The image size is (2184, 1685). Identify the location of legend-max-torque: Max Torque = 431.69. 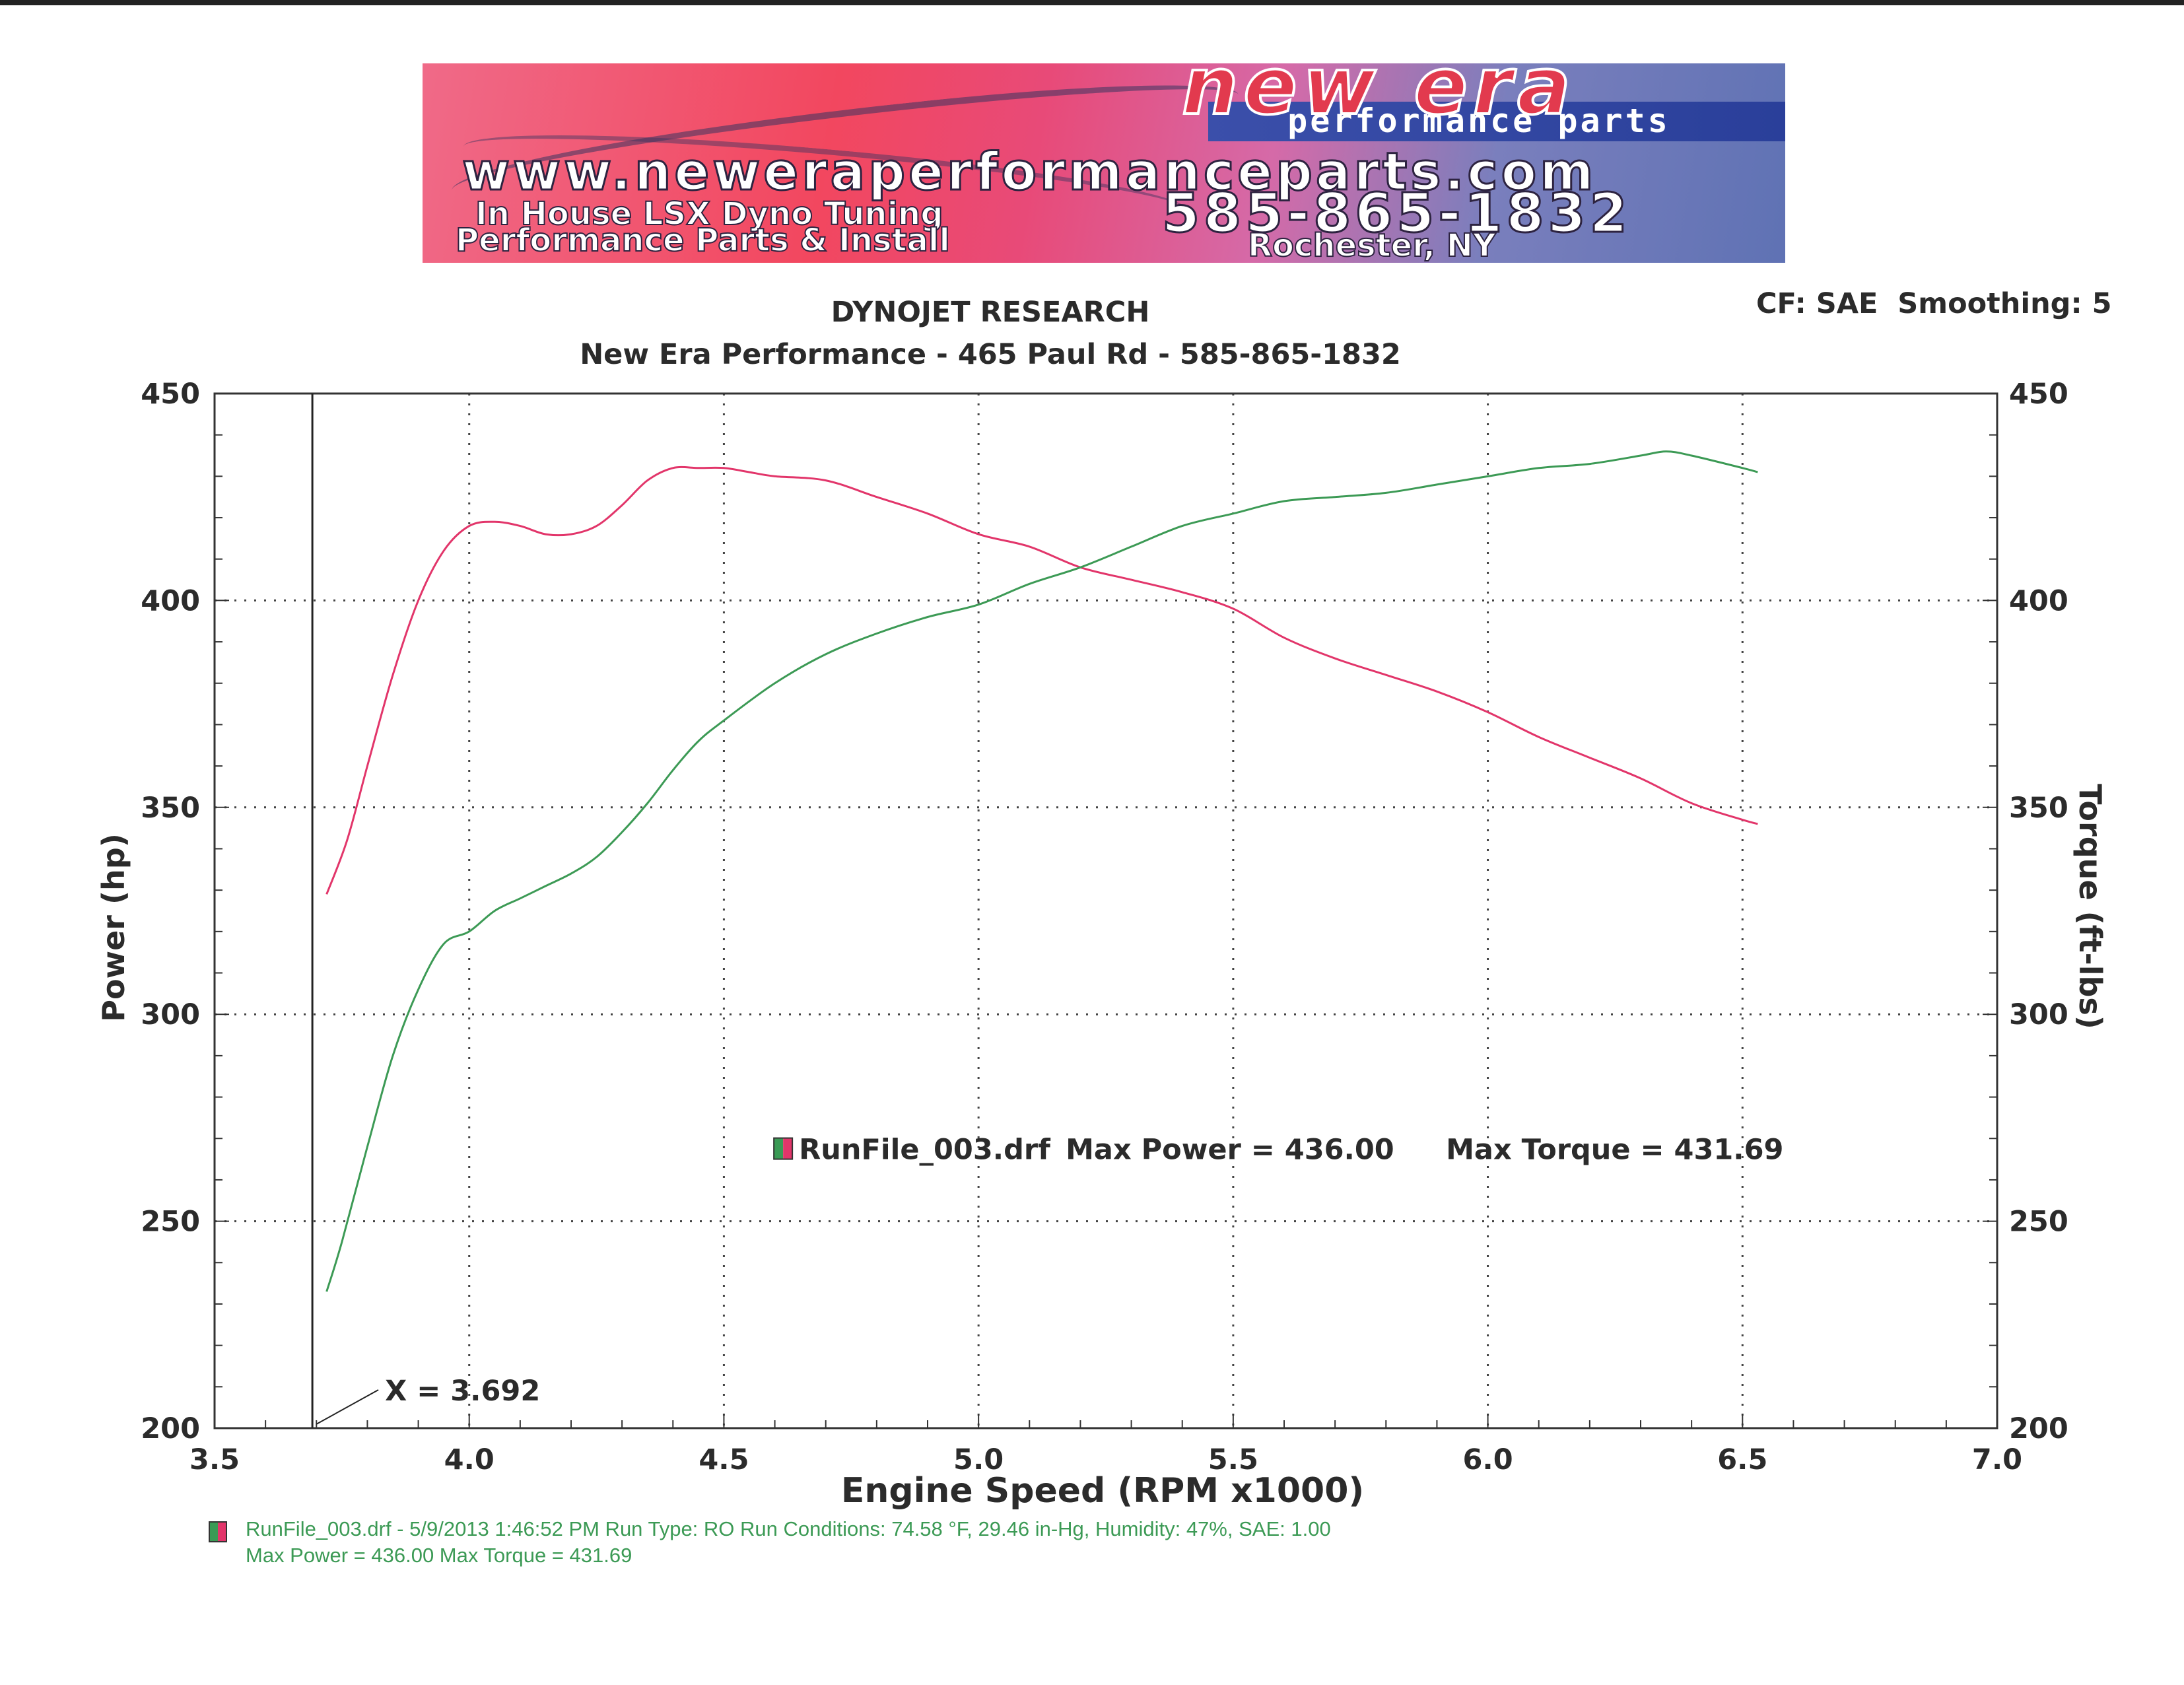
(1614, 1150).